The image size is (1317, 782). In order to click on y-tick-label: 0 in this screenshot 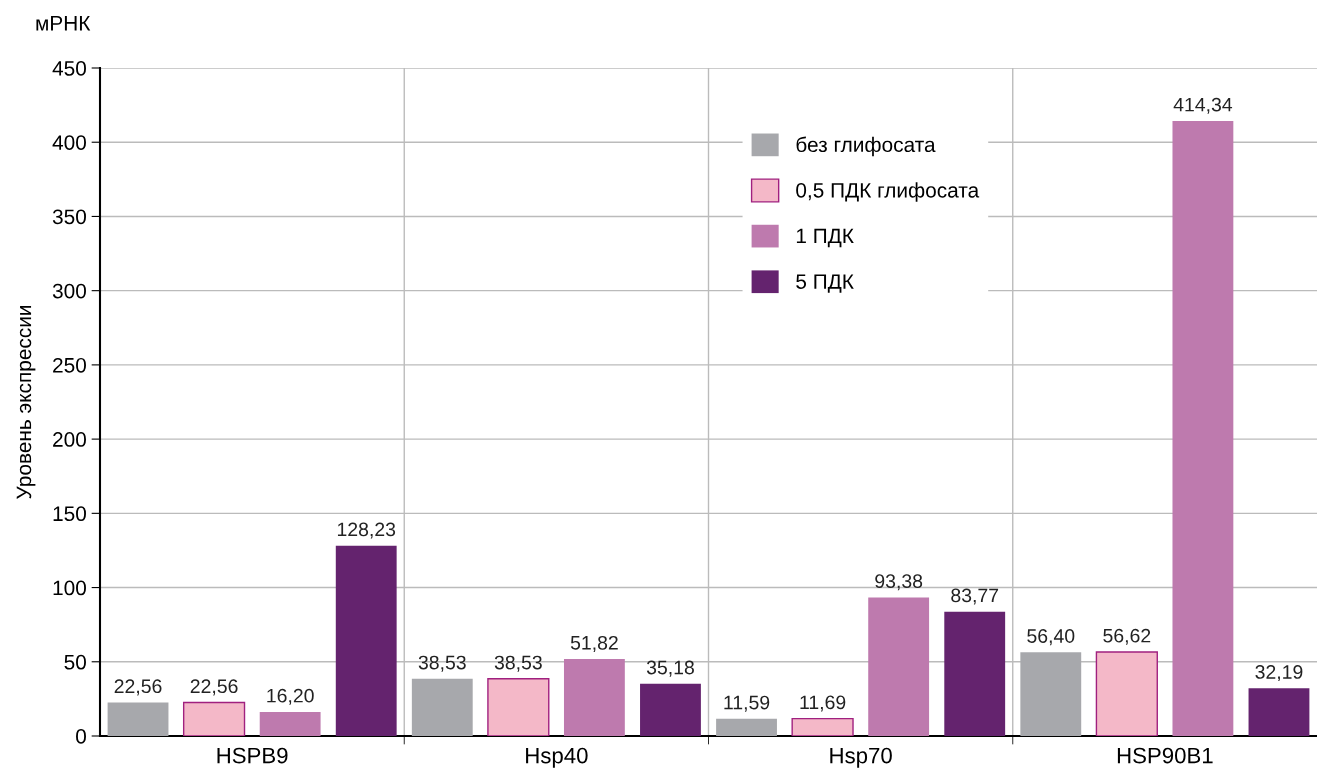, I will do `click(81, 736)`.